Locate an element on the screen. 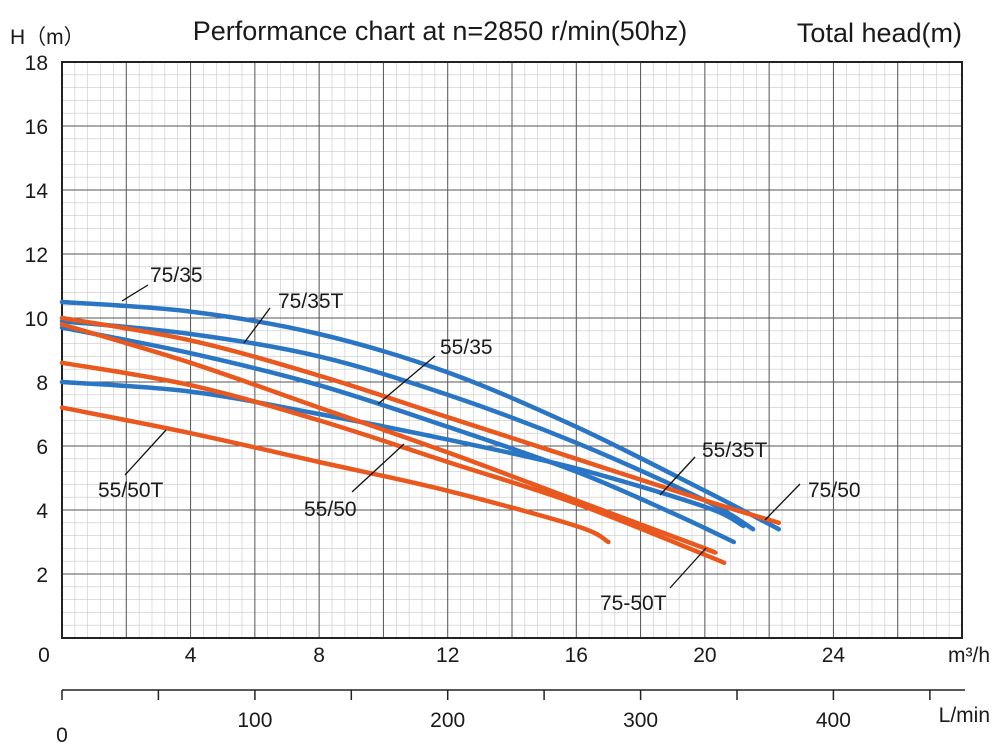 Image resolution: width=1000 pixels, height=750 pixels. y-tick-label: 18 is located at coordinates (36, 63).